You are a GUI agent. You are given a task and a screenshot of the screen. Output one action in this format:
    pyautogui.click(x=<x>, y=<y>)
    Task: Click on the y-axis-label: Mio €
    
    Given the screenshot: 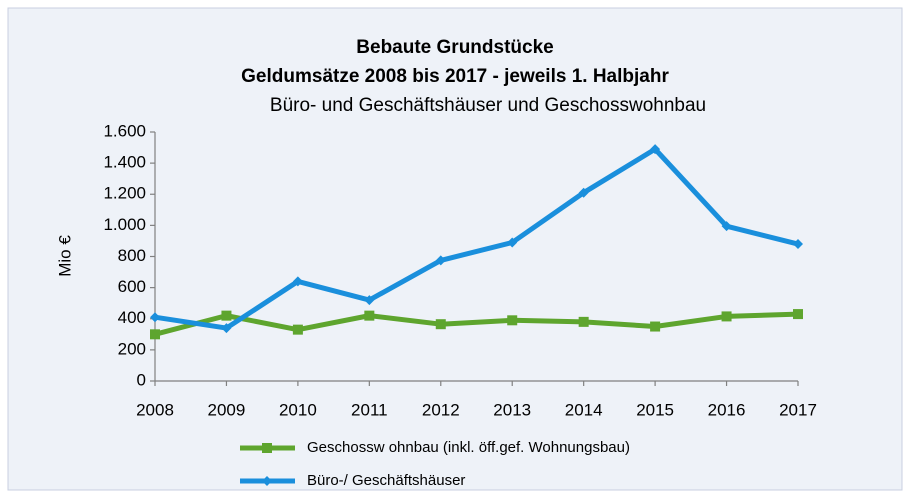 What is the action you would take?
    pyautogui.click(x=64, y=256)
    